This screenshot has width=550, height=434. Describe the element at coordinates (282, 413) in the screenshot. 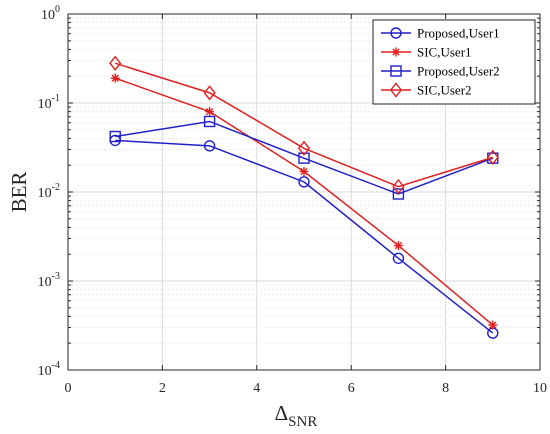

I see `x-axis-label-main: Δ` at that location.